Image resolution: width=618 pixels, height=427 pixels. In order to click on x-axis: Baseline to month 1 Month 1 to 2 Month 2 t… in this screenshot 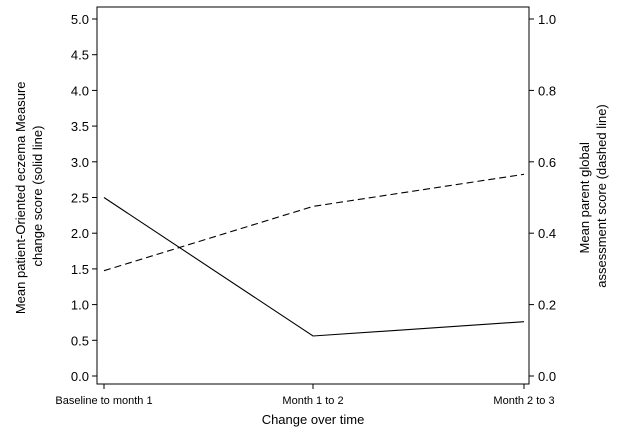, I will do `click(305, 395)`.